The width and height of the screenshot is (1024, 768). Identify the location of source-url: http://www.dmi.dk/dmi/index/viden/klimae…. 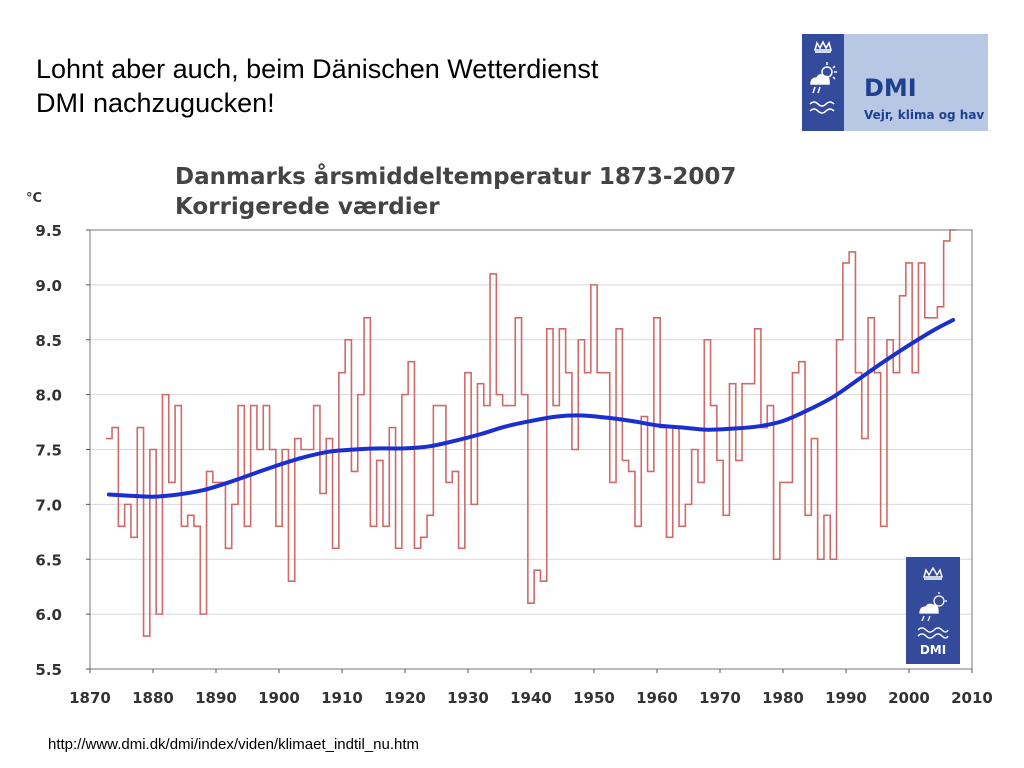
(234, 744).